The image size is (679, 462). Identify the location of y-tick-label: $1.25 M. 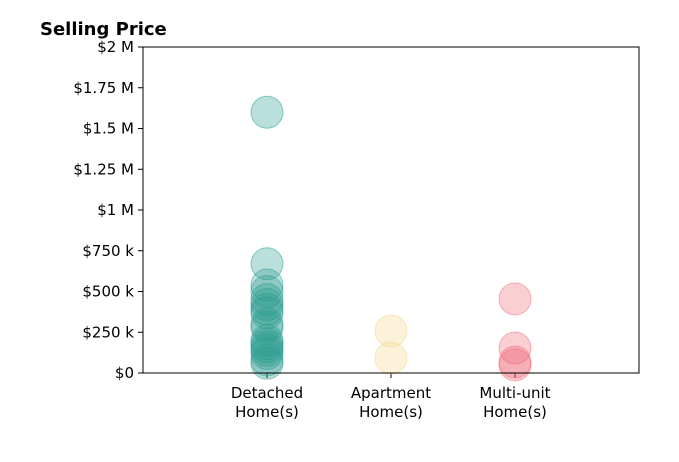
(103, 169).